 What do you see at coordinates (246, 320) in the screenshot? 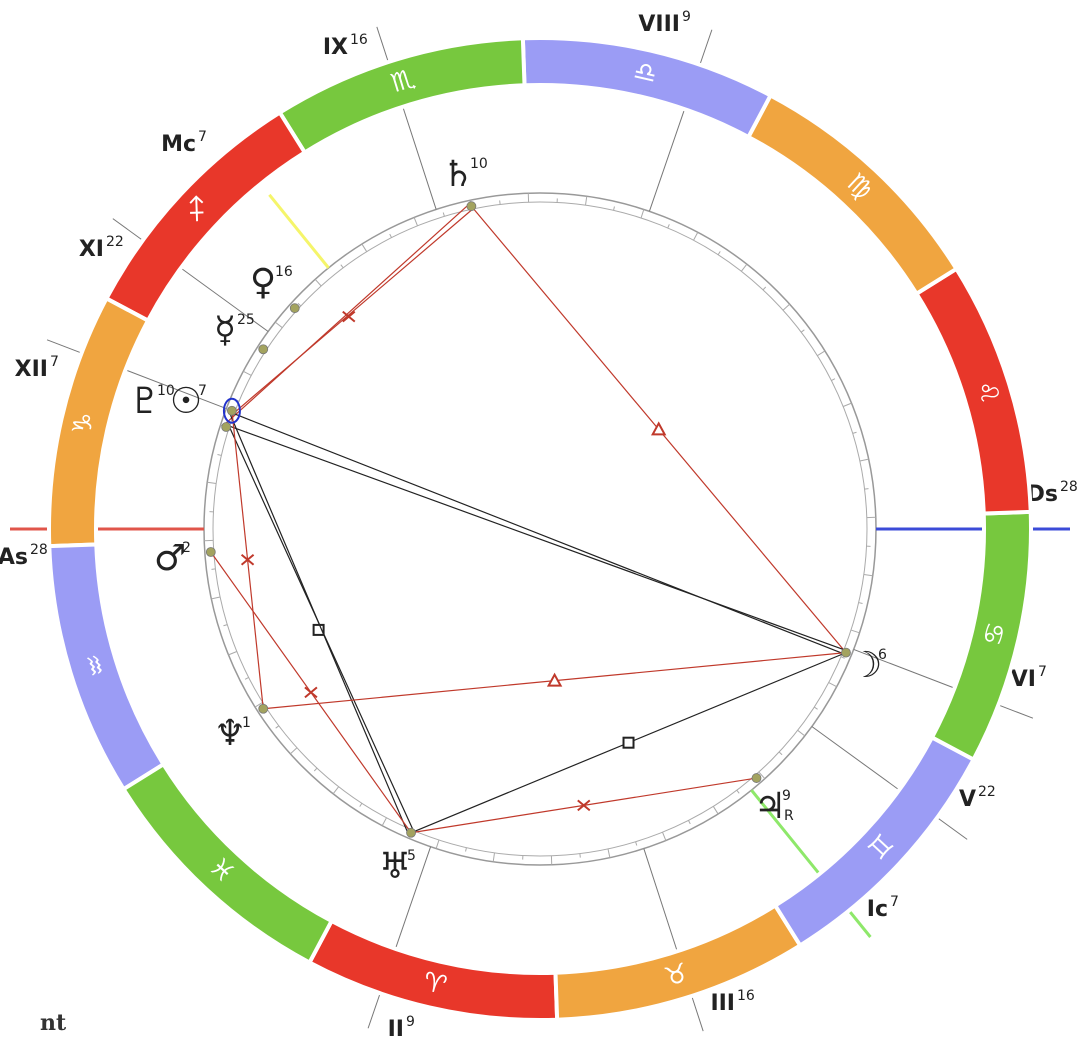
I see `planet-degree: 25` at bounding box center [246, 320].